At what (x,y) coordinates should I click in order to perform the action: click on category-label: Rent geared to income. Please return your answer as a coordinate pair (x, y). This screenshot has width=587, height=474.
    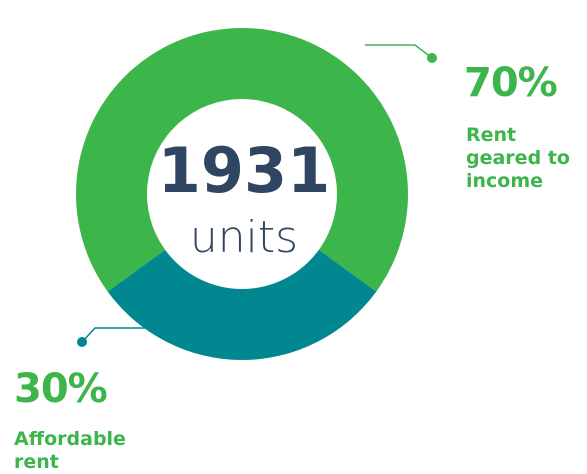
    Looking at the image, I should click on (518, 158).